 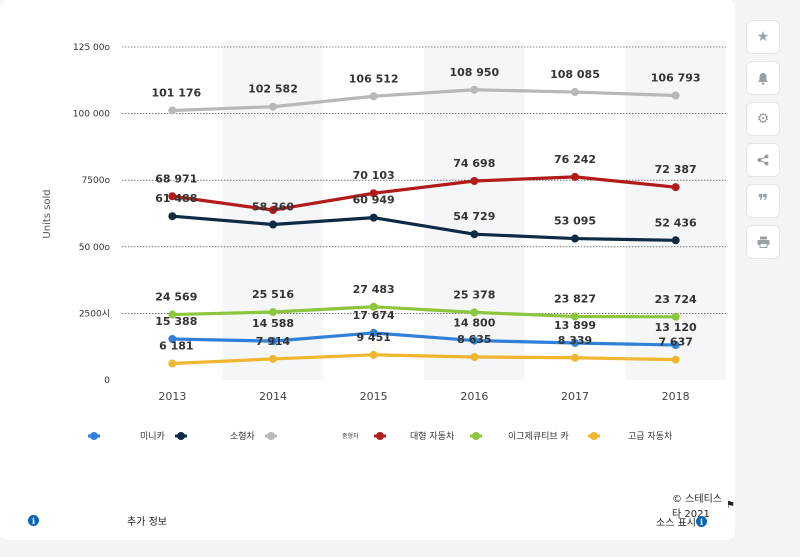 What do you see at coordinates (374, 175) in the screenshot?
I see `data-label: 70 103` at bounding box center [374, 175].